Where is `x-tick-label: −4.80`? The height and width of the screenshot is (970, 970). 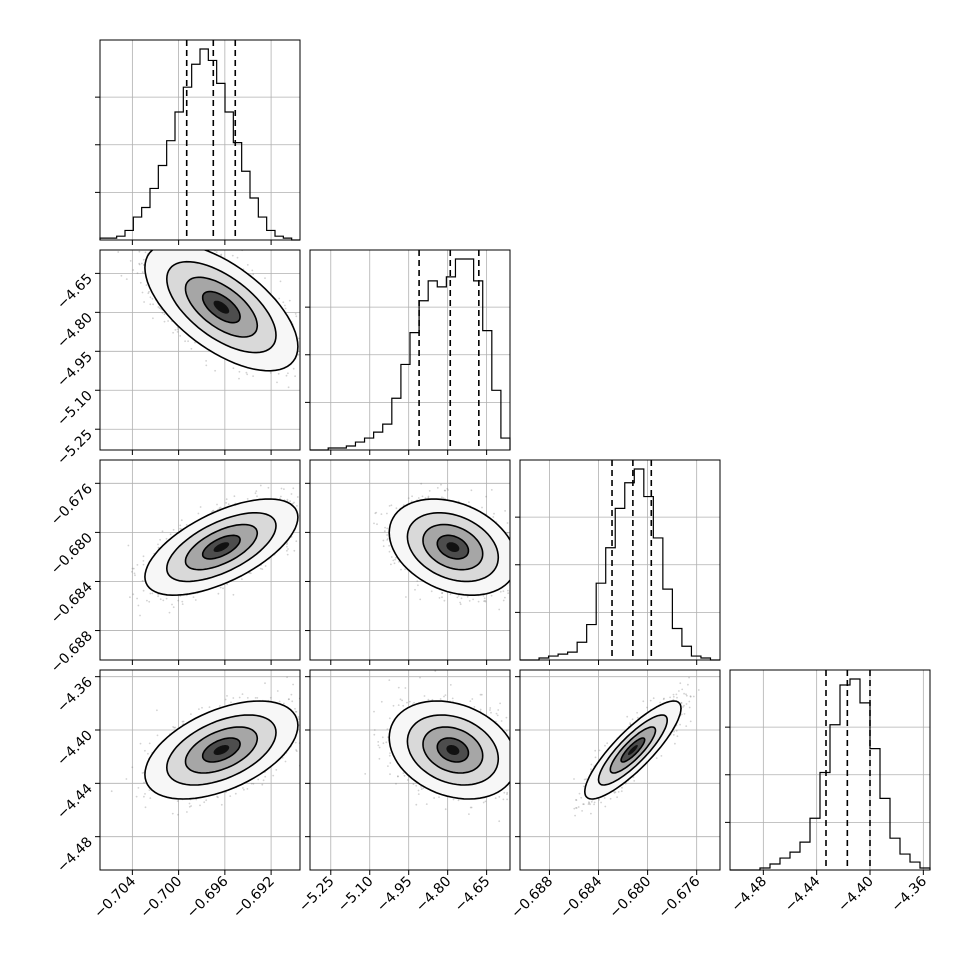
x-tick-label: −4.80 is located at coordinates (434, 895).